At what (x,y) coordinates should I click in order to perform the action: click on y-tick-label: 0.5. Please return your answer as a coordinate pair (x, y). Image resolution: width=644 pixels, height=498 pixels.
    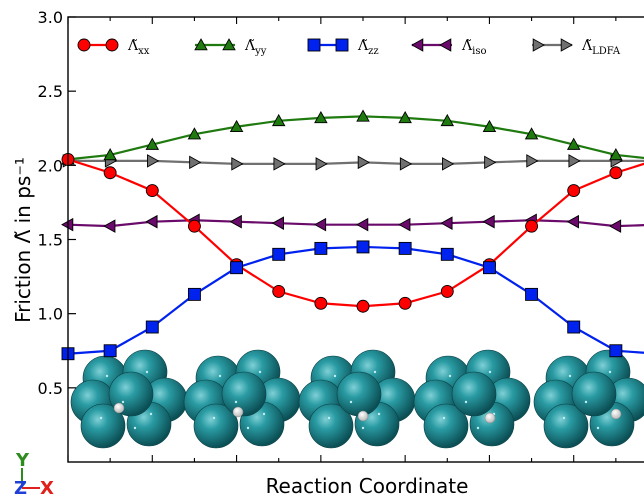
    Looking at the image, I should click on (50, 388).